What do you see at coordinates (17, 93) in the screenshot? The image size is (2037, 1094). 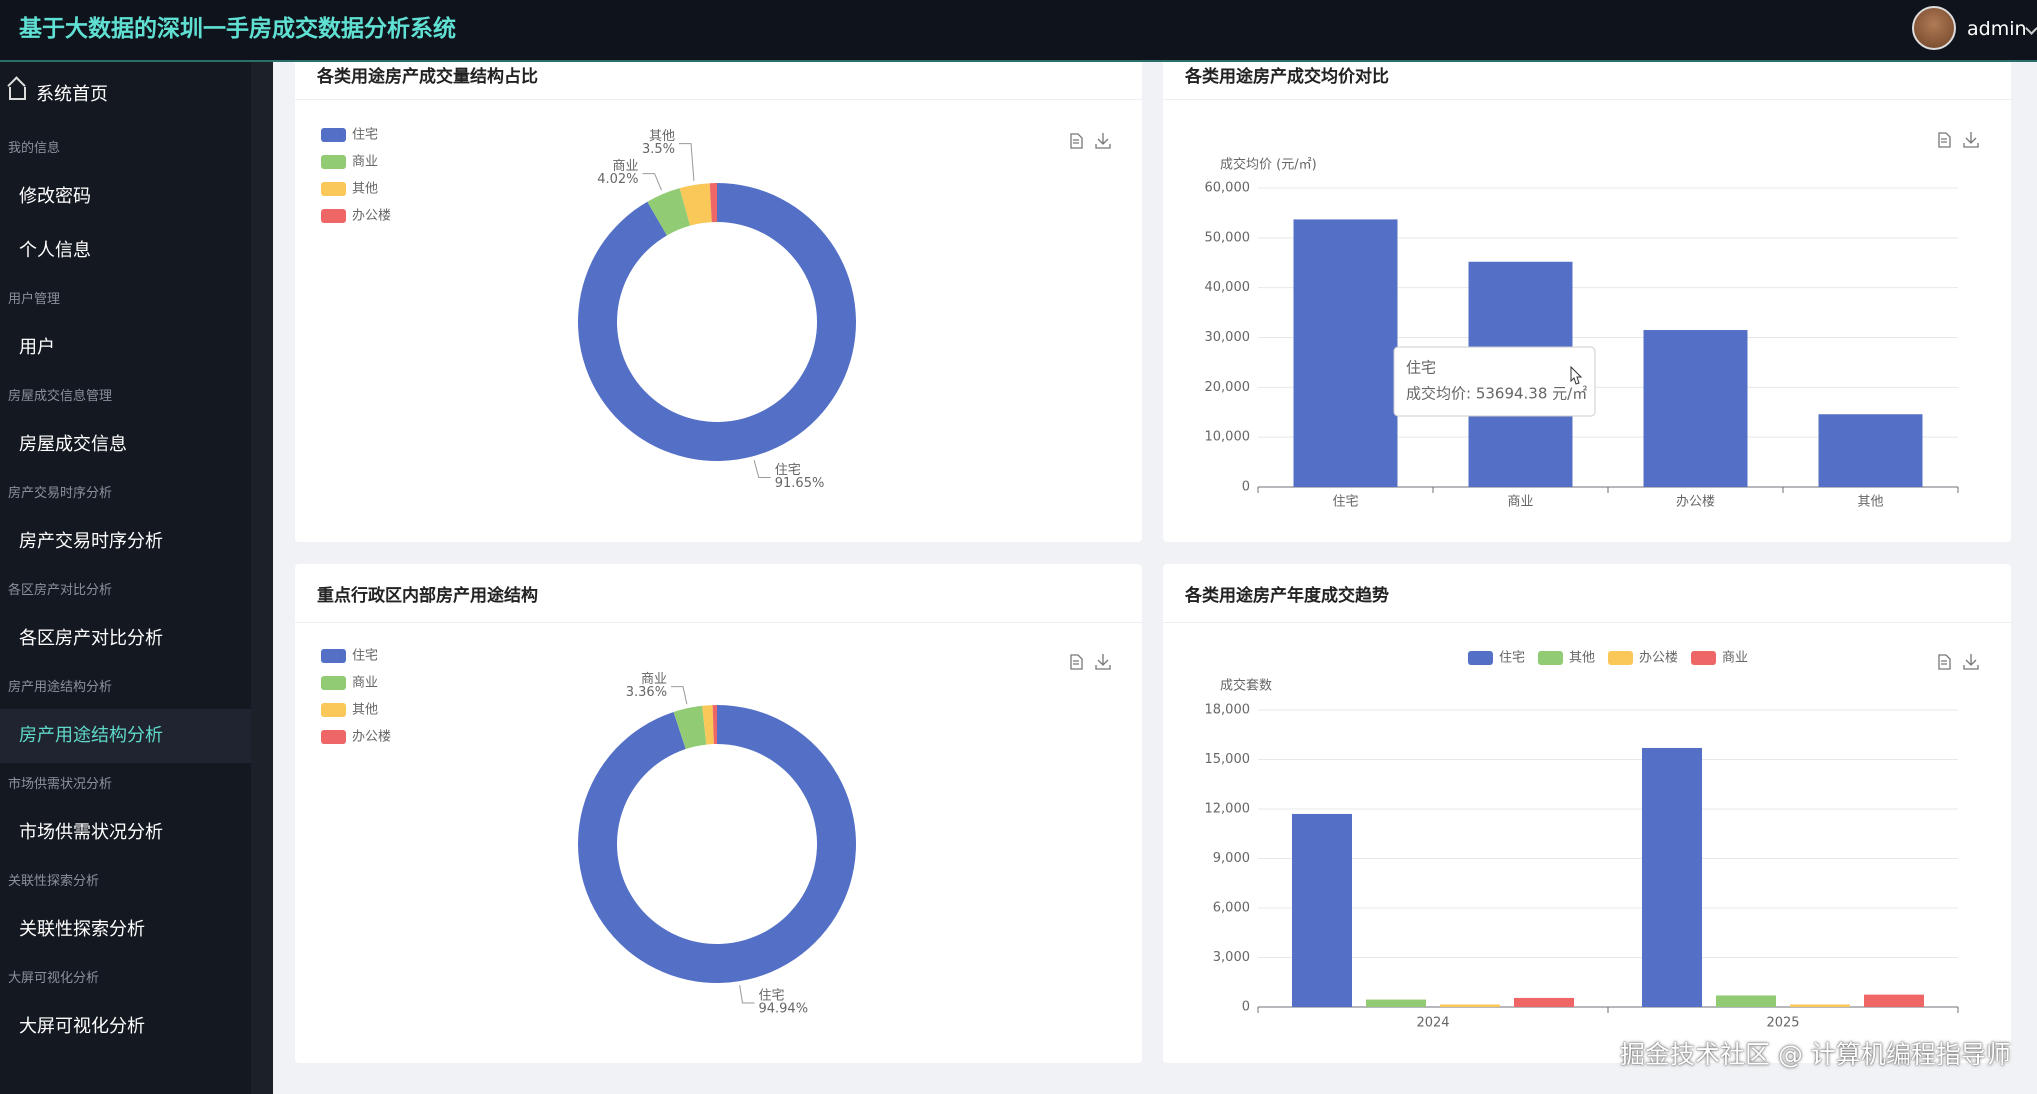 I see `home-icon` at bounding box center [17, 93].